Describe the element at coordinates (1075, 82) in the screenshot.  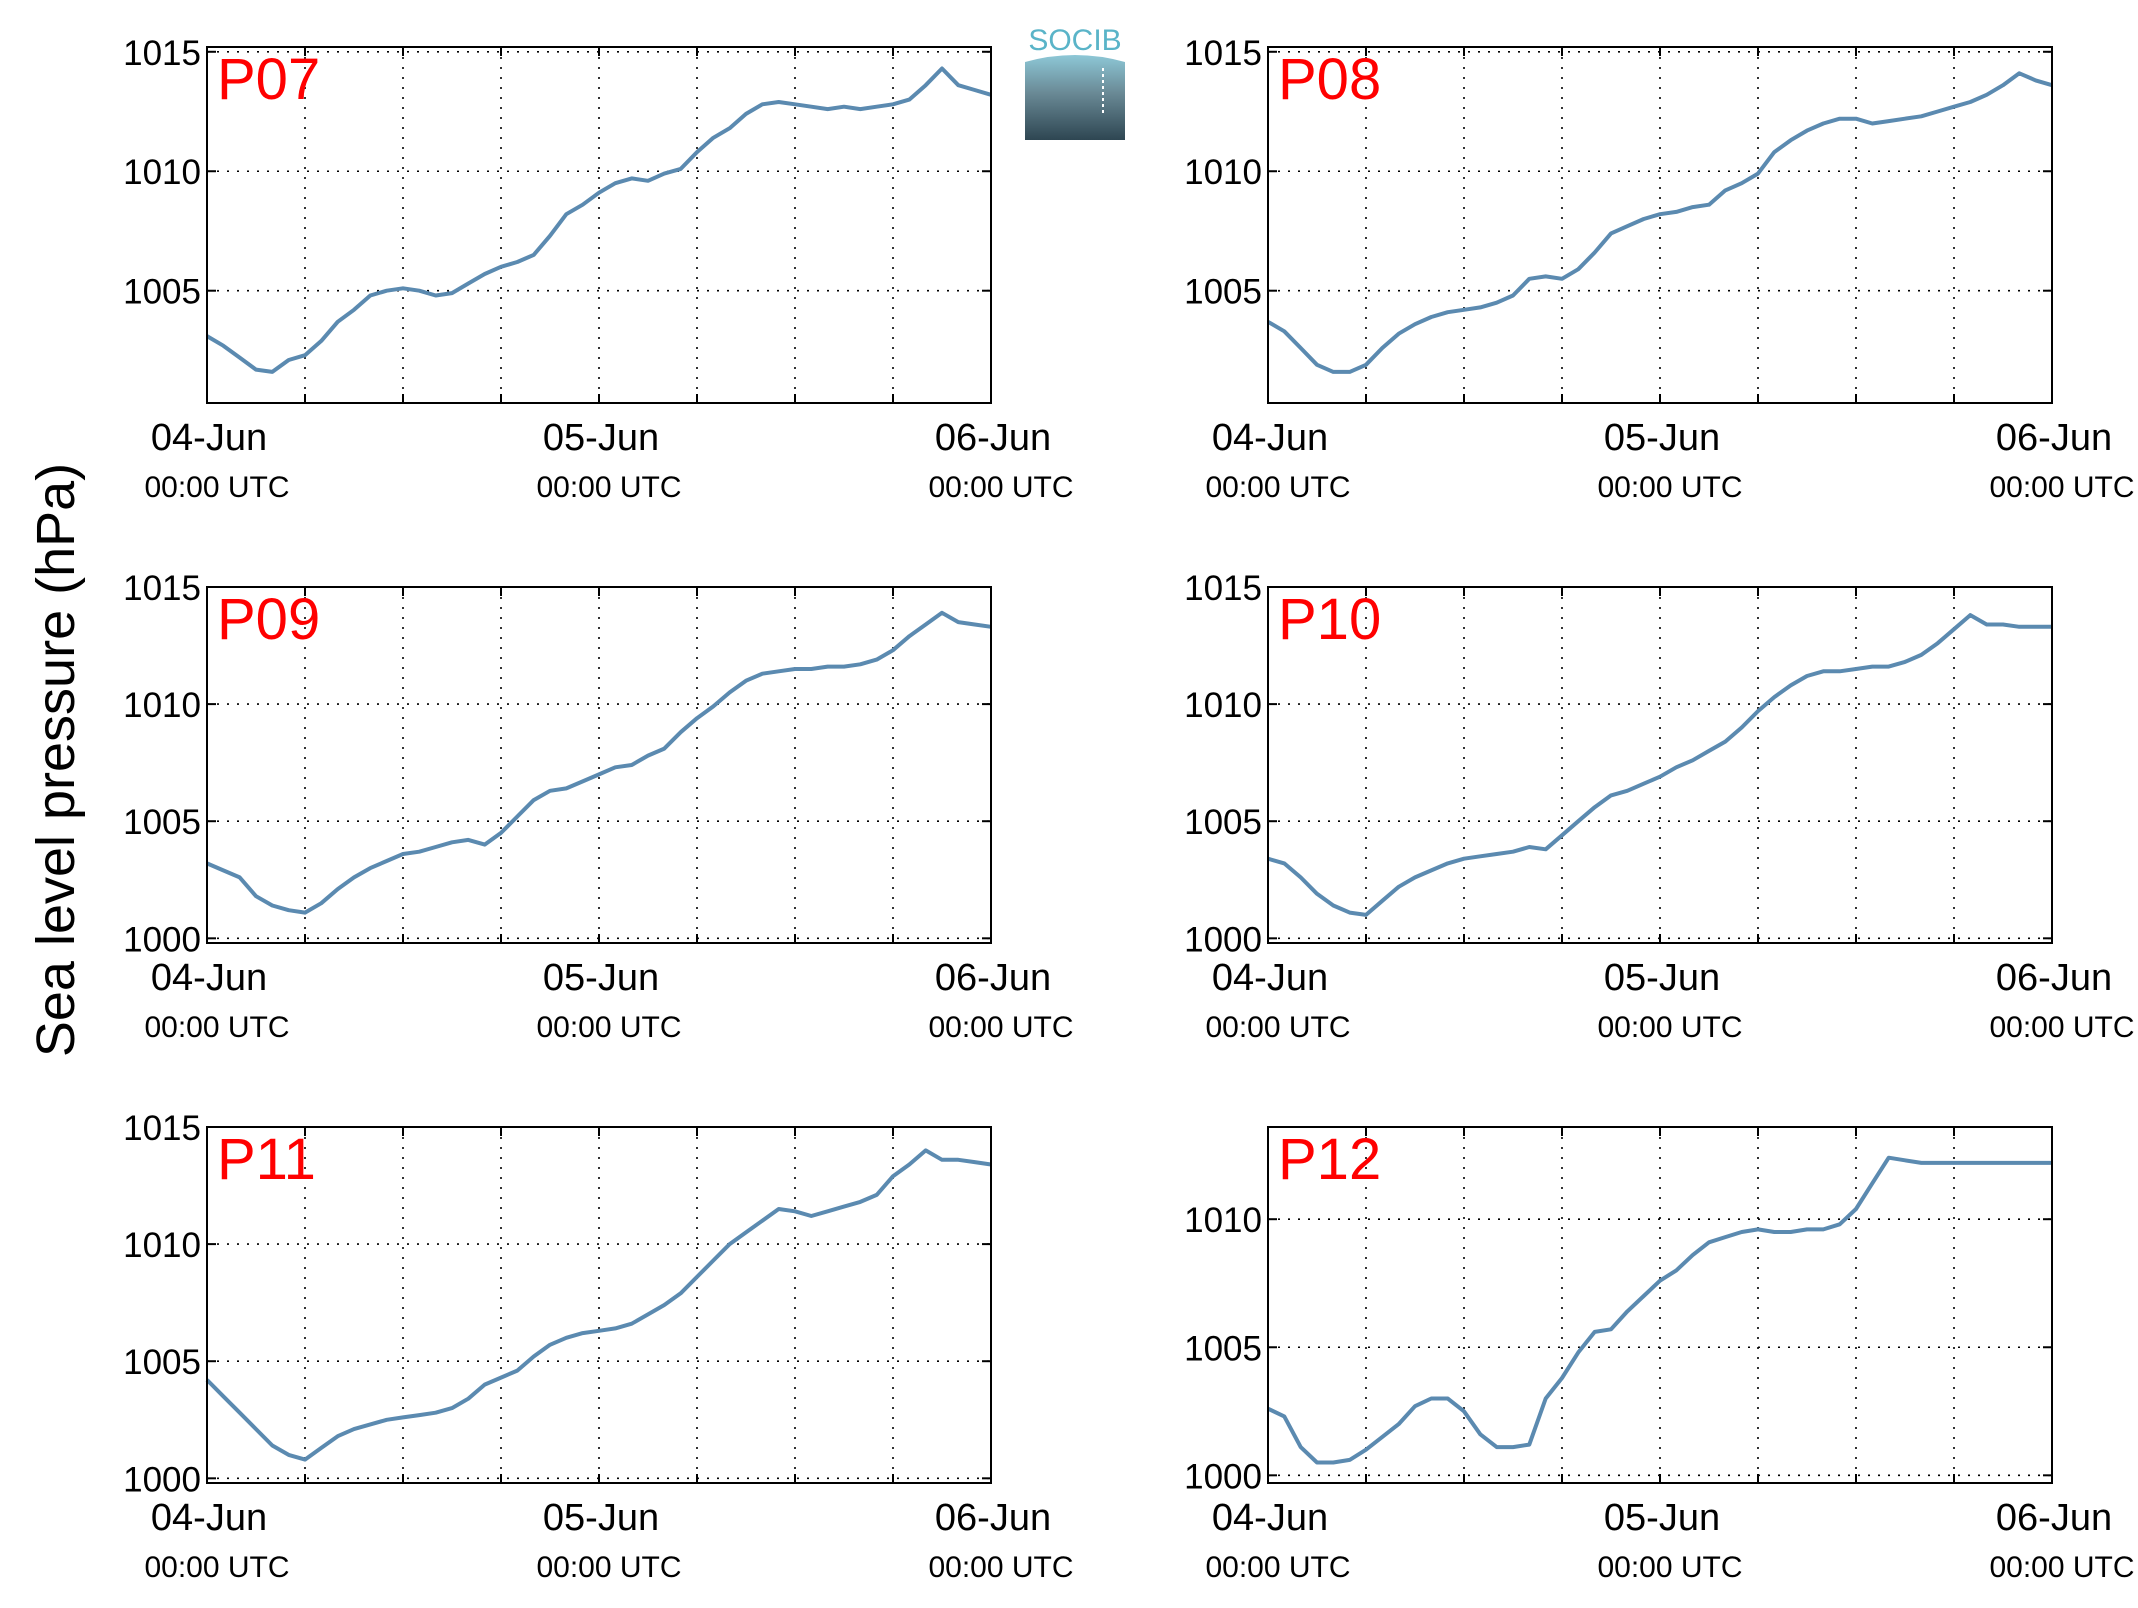
I see `socib-logo: SOCIB` at that location.